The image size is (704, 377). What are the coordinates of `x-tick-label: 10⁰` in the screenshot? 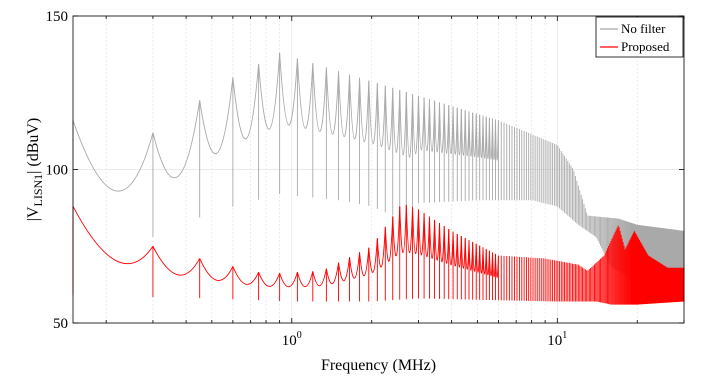 It's located at (292, 339).